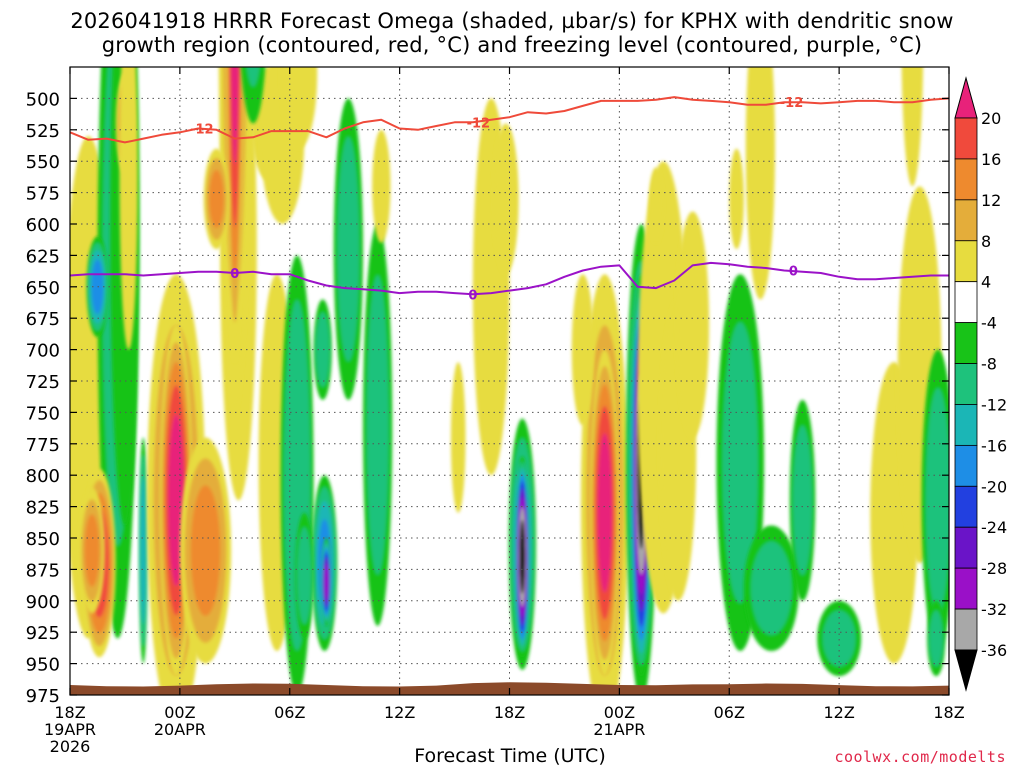  Describe the element at coordinates (43, 351) in the screenshot. I see `y-tick-label: 700` at that location.